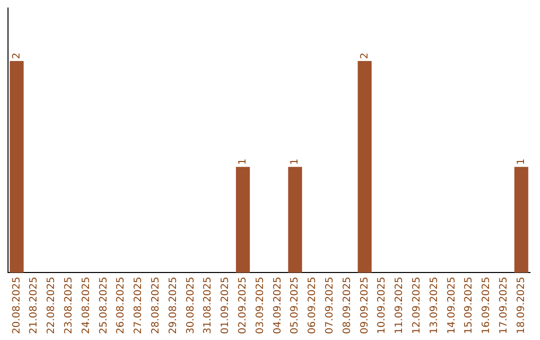 Image resolution: width=540 pixels, height=340 pixels. Describe the element at coordinates (486, 305) in the screenshot. I see `x-tick-label: 16.09.2025` at that location.